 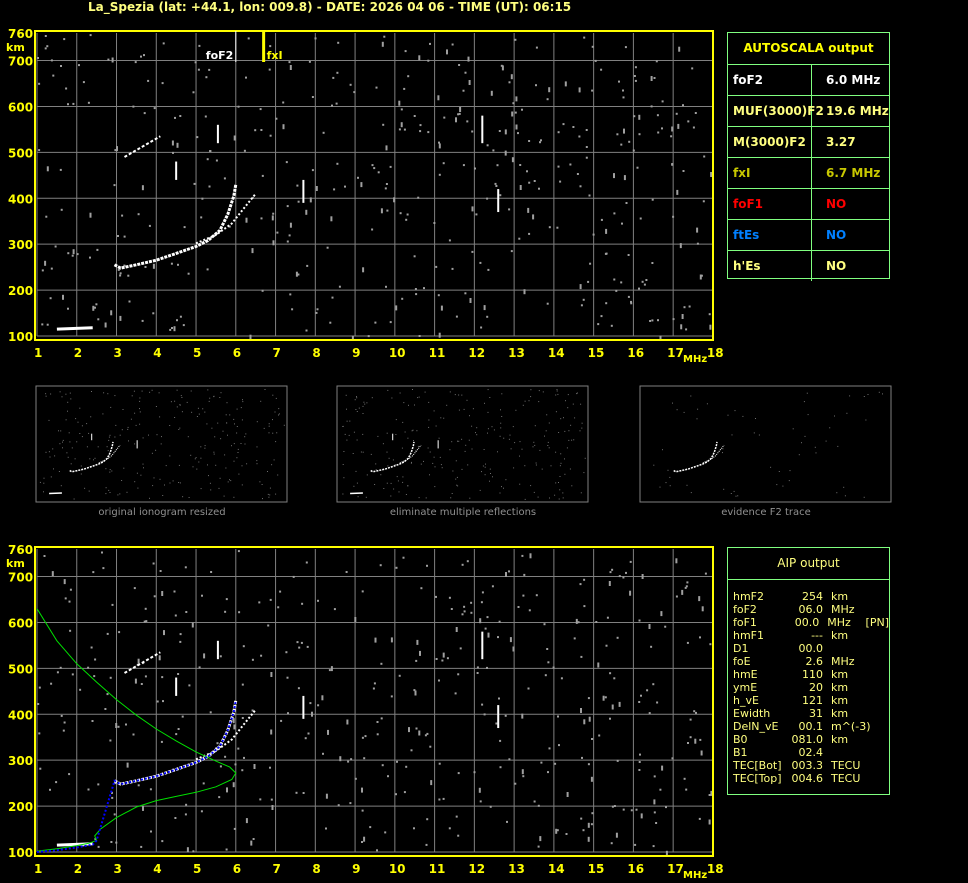 I want to click on aip-row: D1 00.0, so click(x=808, y=648).